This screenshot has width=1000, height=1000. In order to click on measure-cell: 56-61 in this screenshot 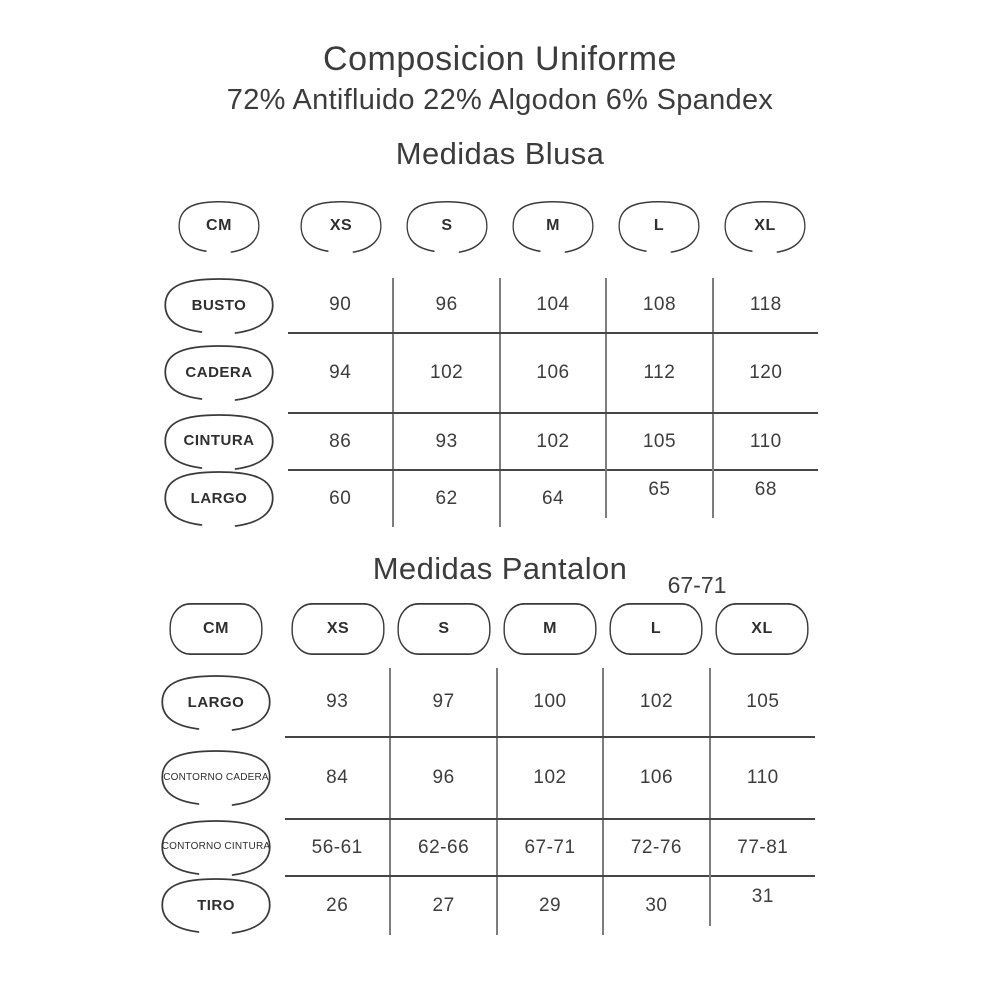, I will do `click(337, 847)`.